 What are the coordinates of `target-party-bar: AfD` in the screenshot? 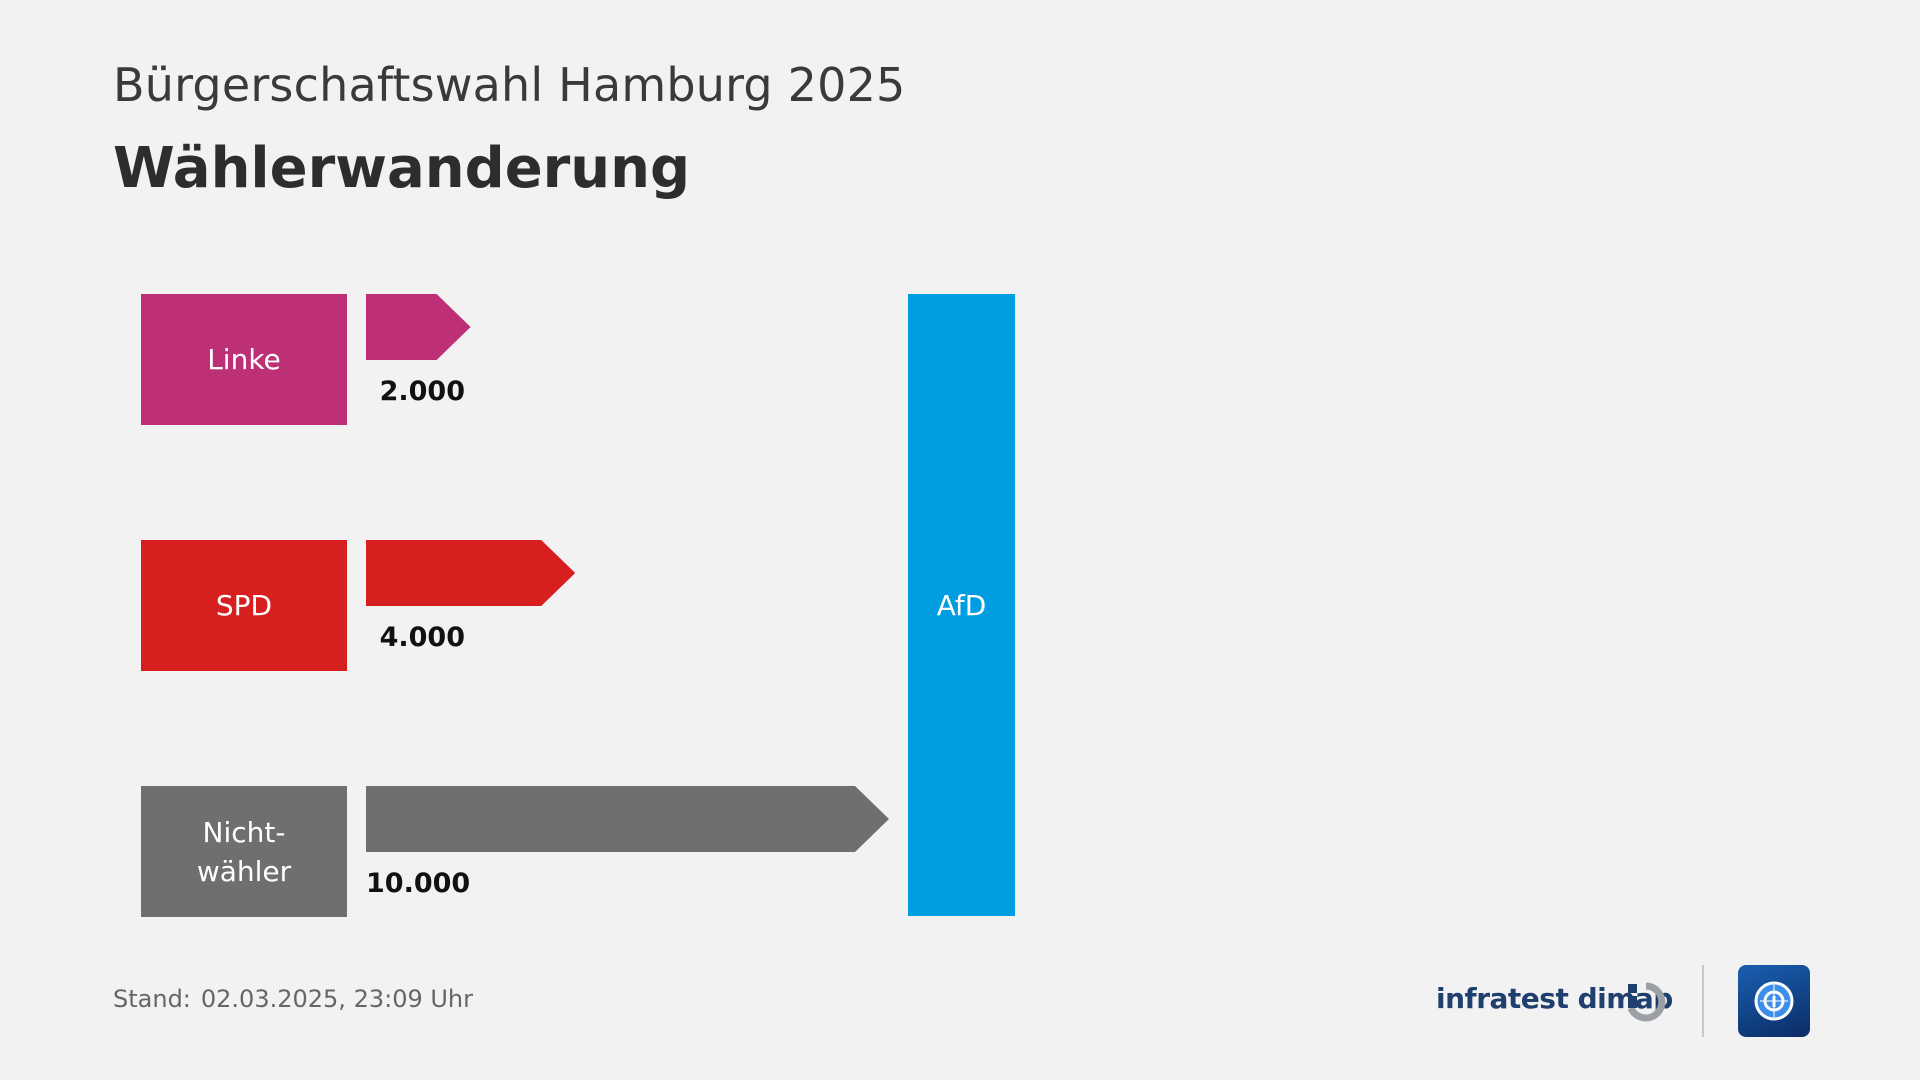 It's located at (961, 605).